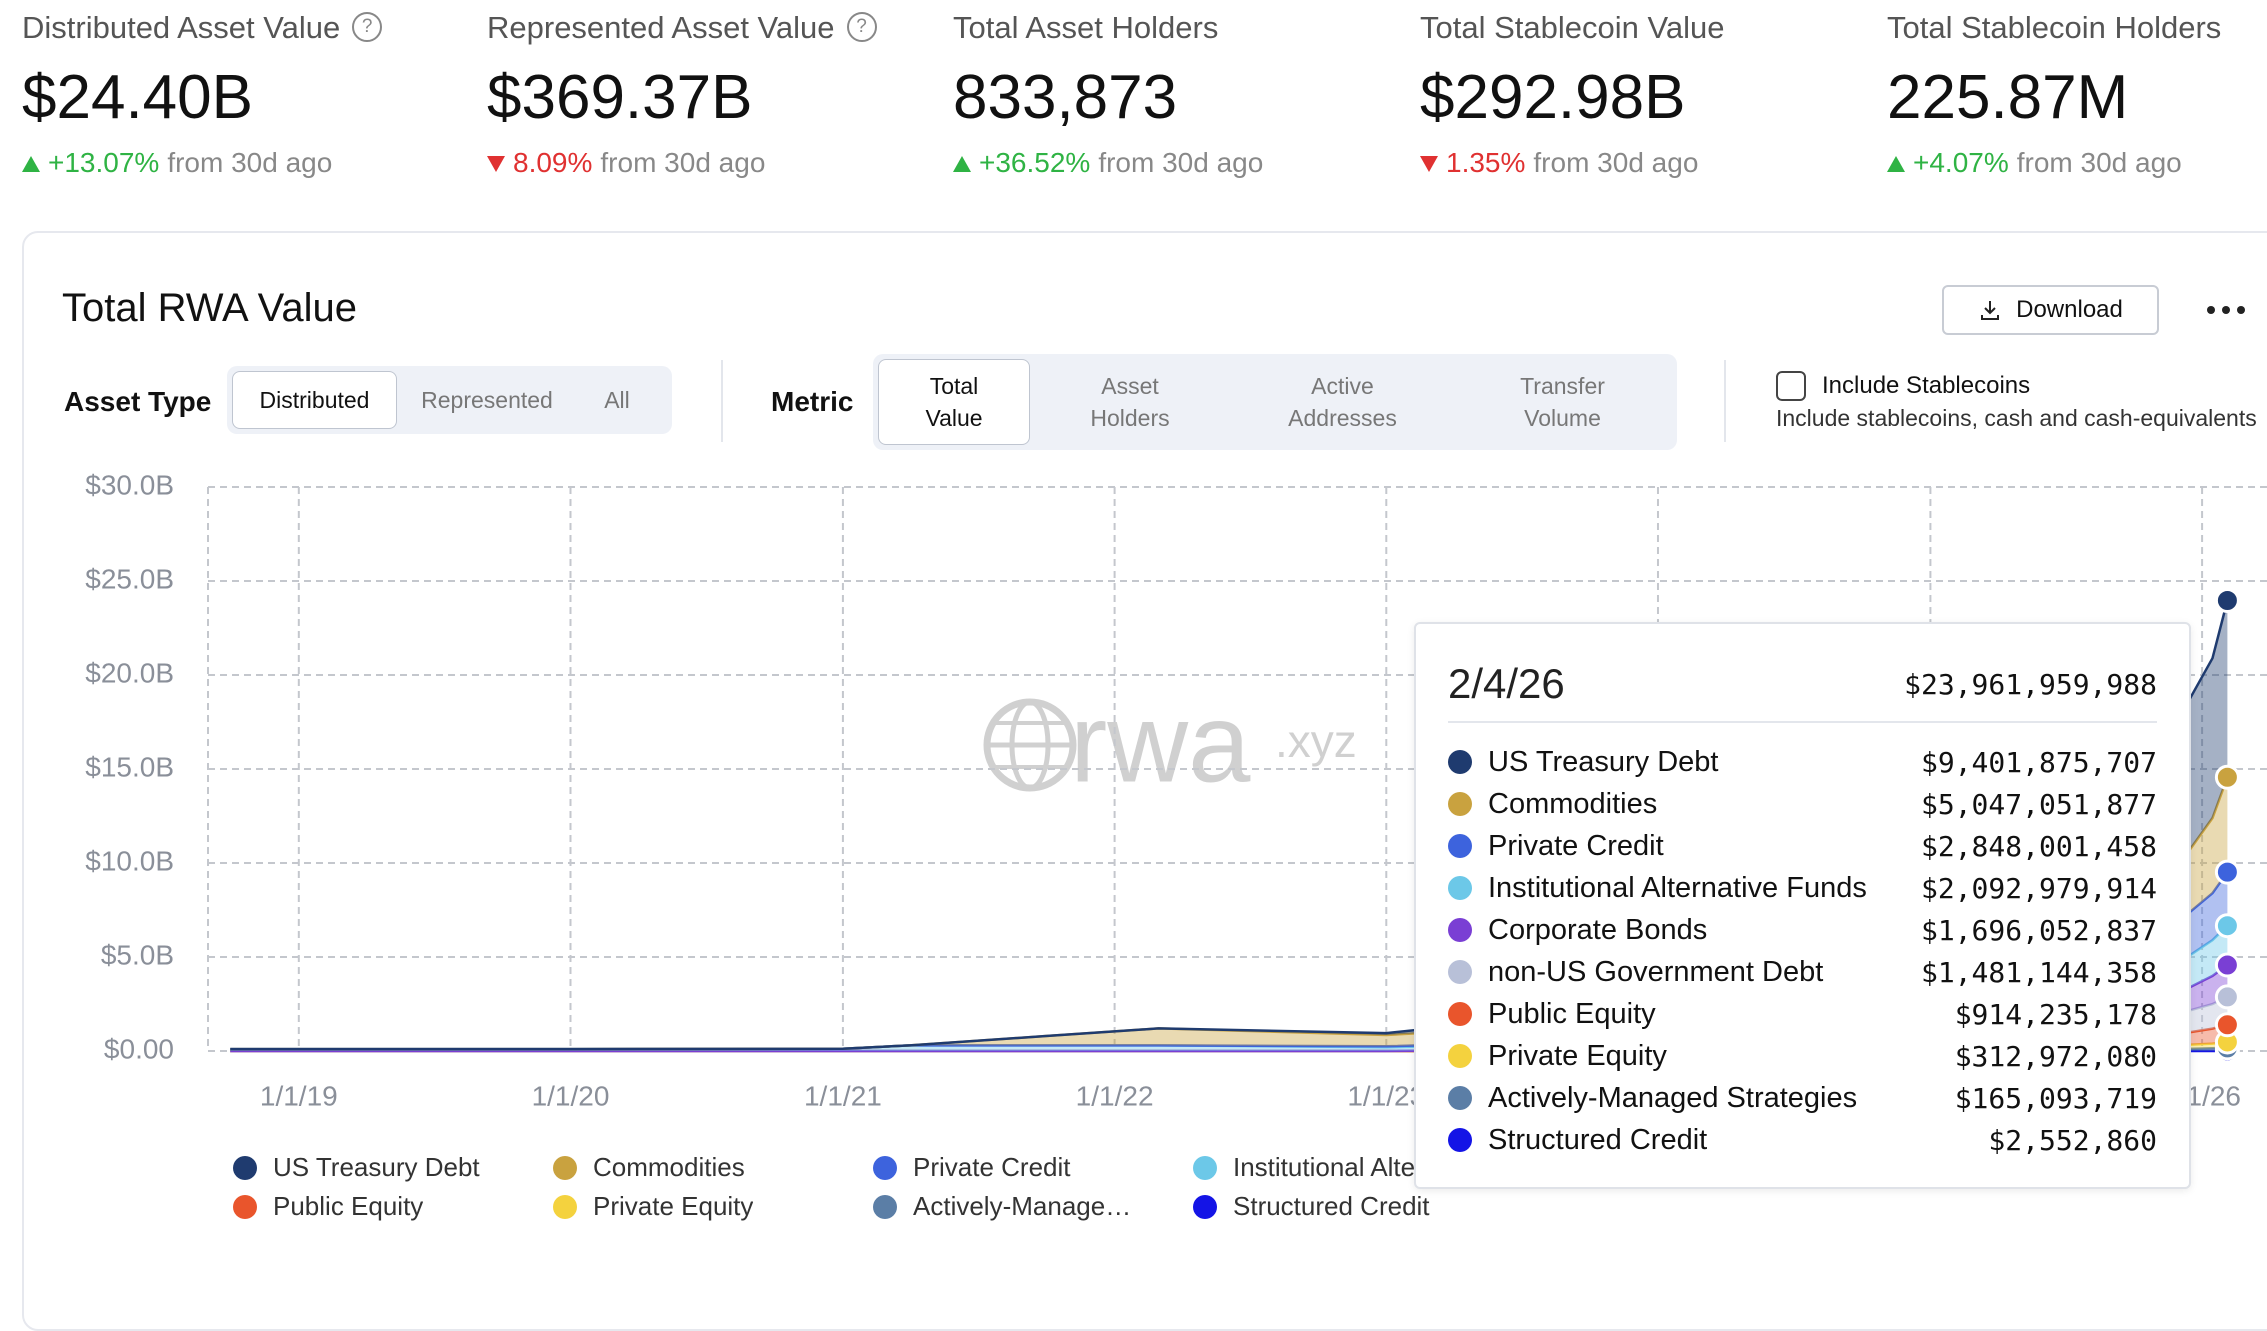 Image resolution: width=2267 pixels, height=1331 pixels. What do you see at coordinates (1025, 1206) in the screenshot?
I see `legend-label: Actively-Managed Strategies` at bounding box center [1025, 1206].